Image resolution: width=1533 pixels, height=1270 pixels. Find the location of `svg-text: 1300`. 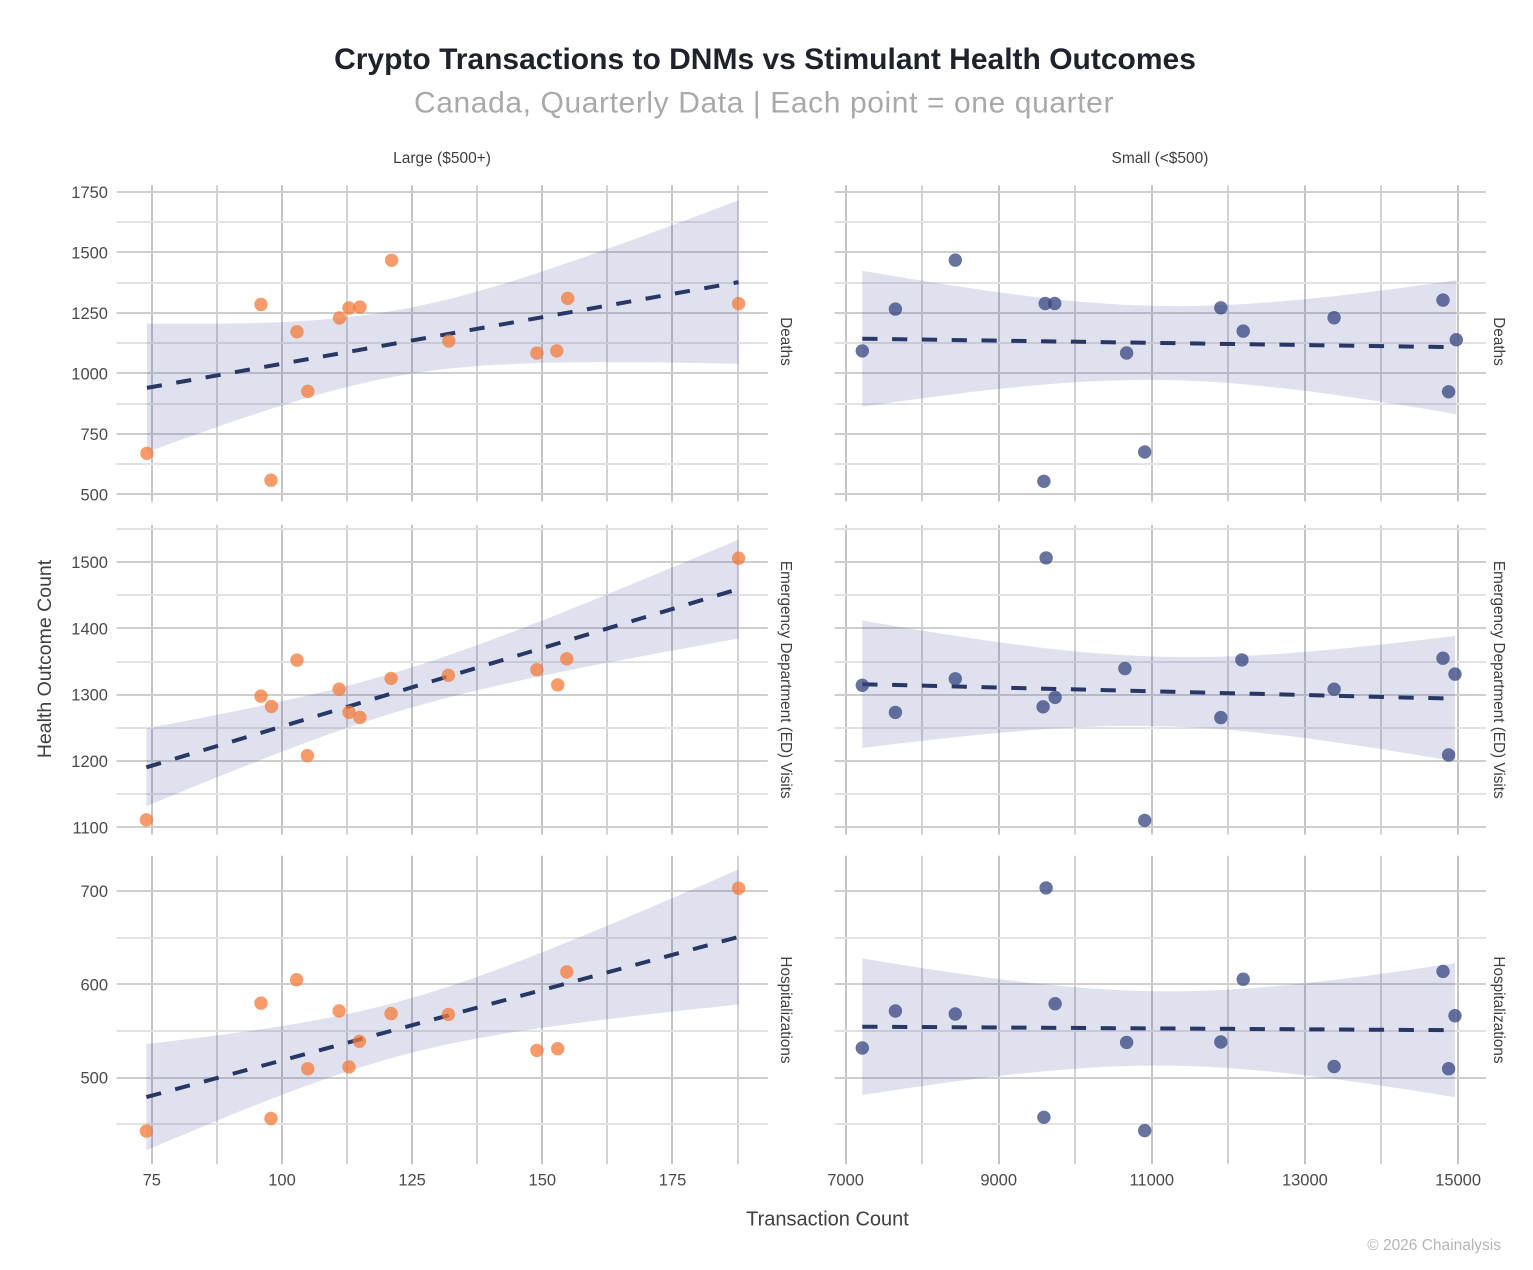

svg-text: 1300 is located at coordinates (89, 696).